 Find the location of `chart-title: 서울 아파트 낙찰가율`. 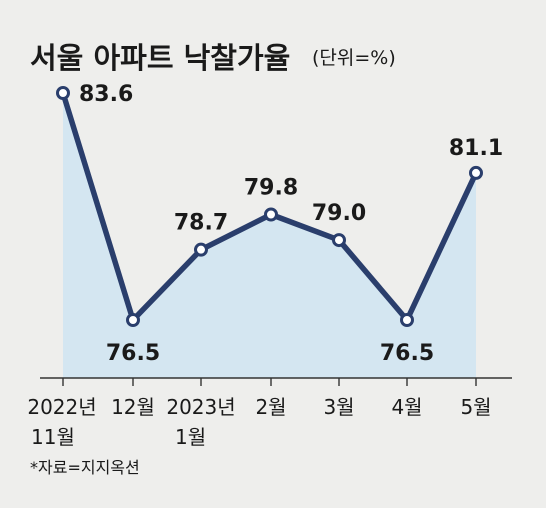

chart-title: 서울 아파트 낙찰가율 is located at coordinates (160, 58).